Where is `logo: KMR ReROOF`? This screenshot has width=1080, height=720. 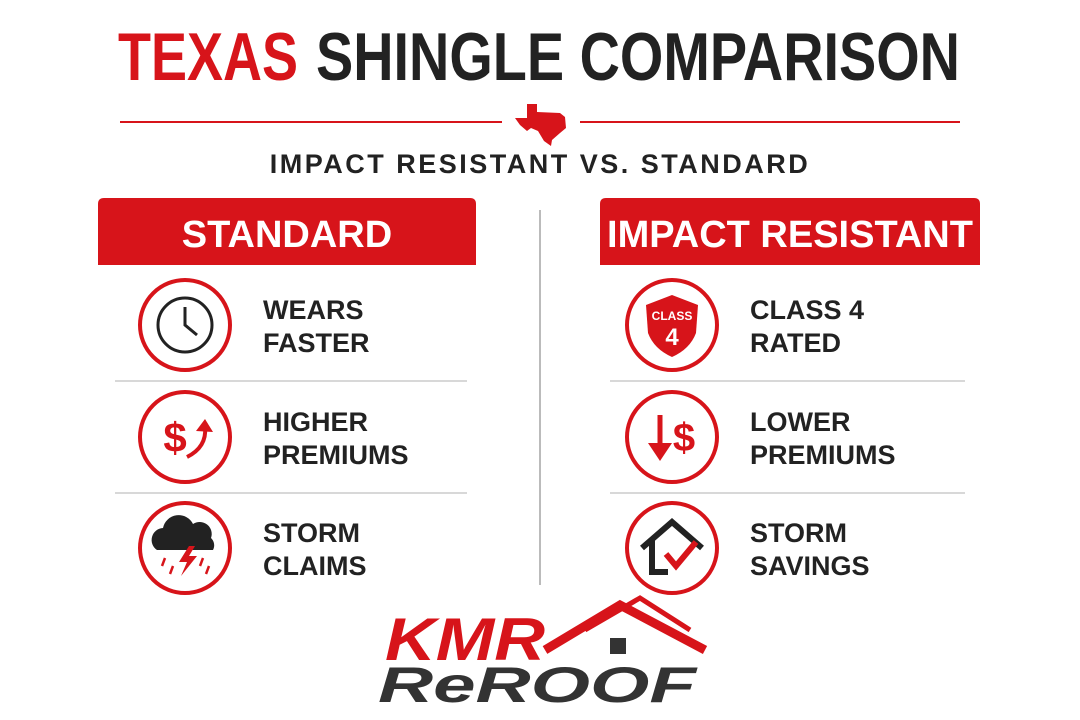
logo: KMR ReROOF is located at coordinates (543, 654).